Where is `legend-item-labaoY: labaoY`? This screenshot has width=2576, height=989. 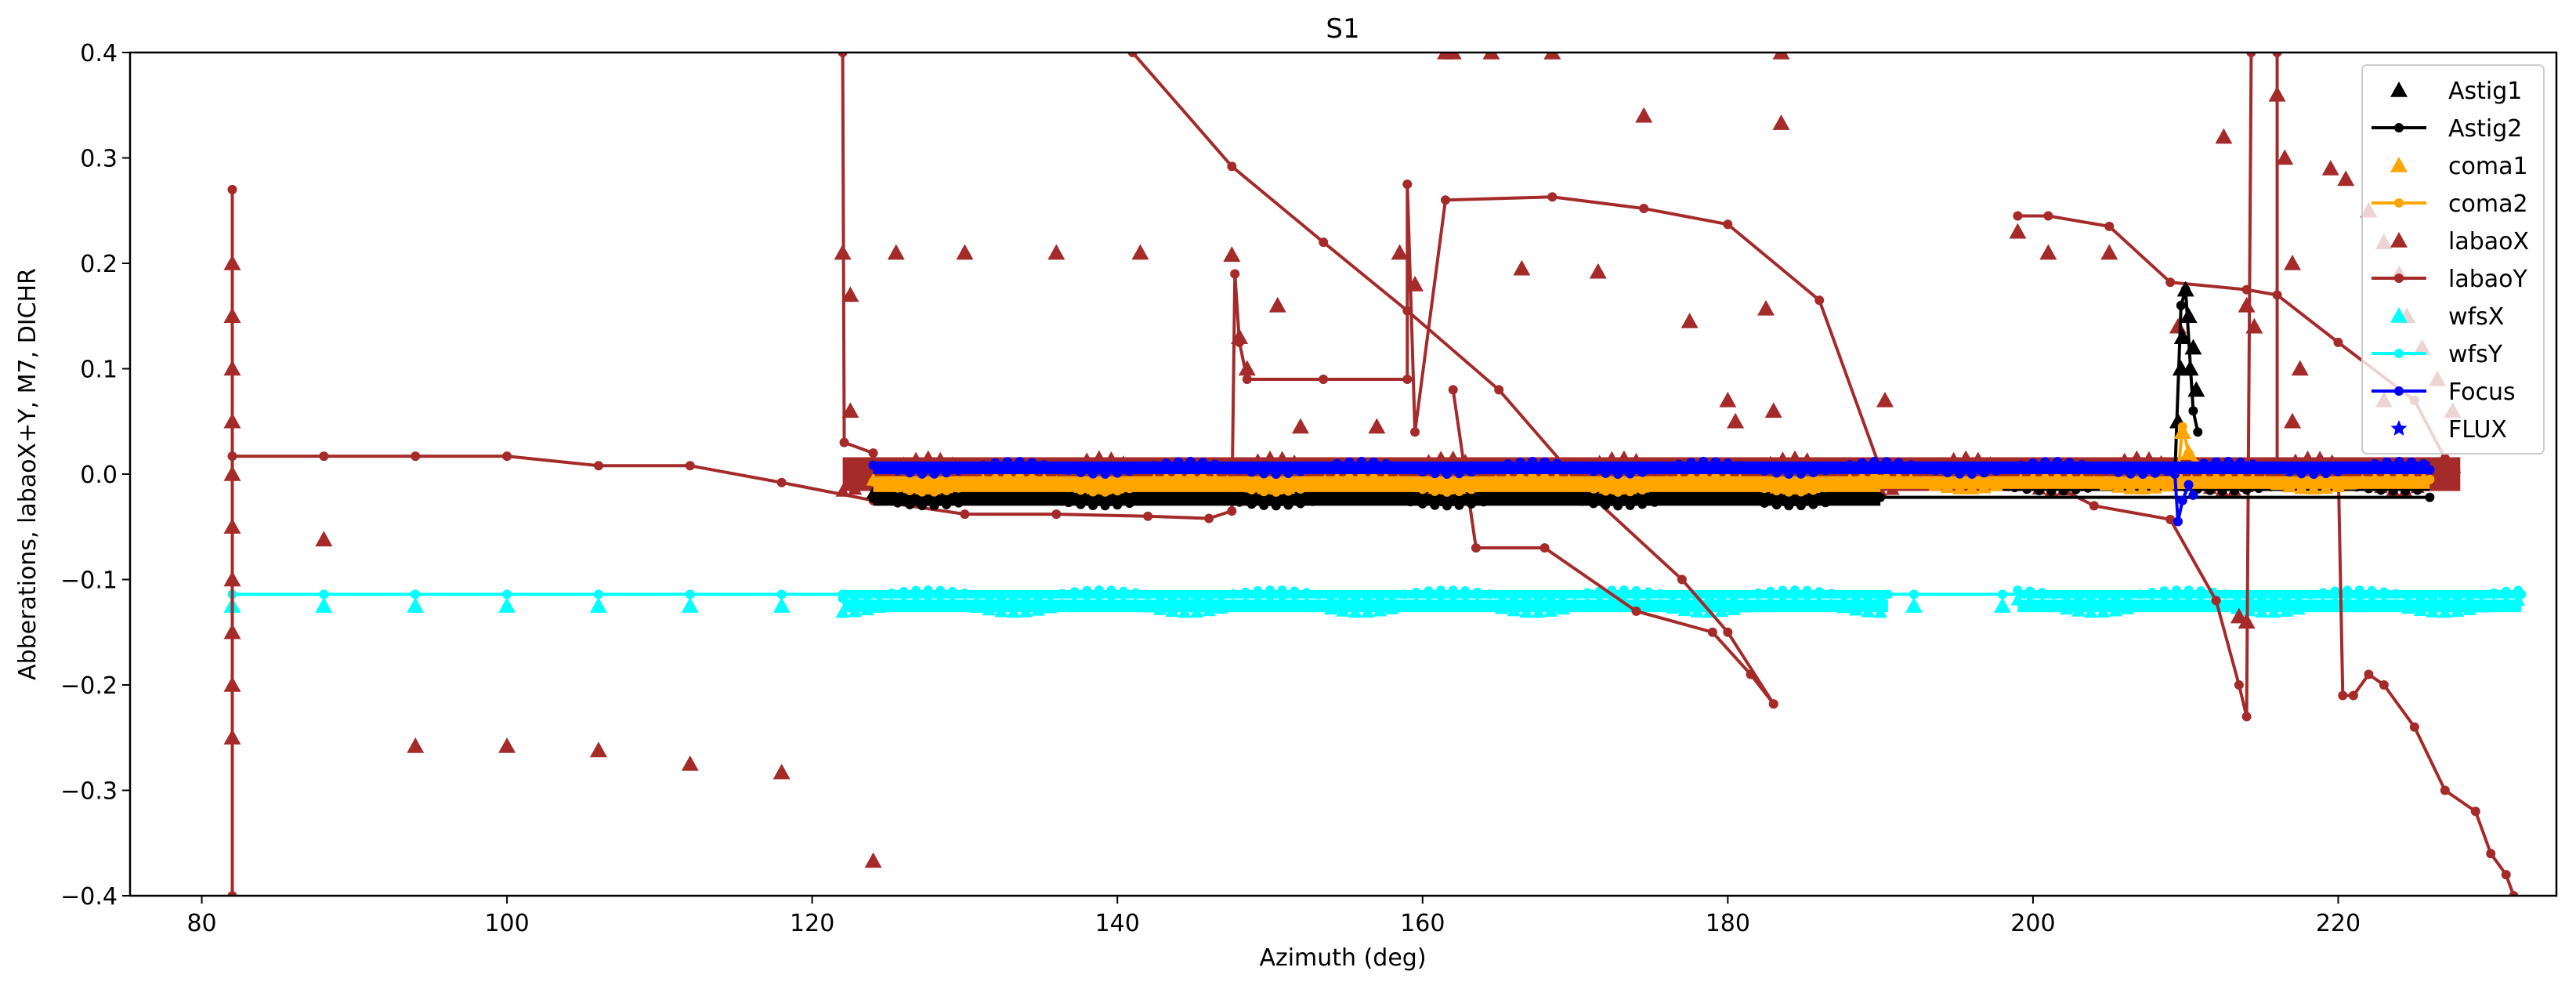 legend-item-labaoY: labaoY is located at coordinates (2450, 279).